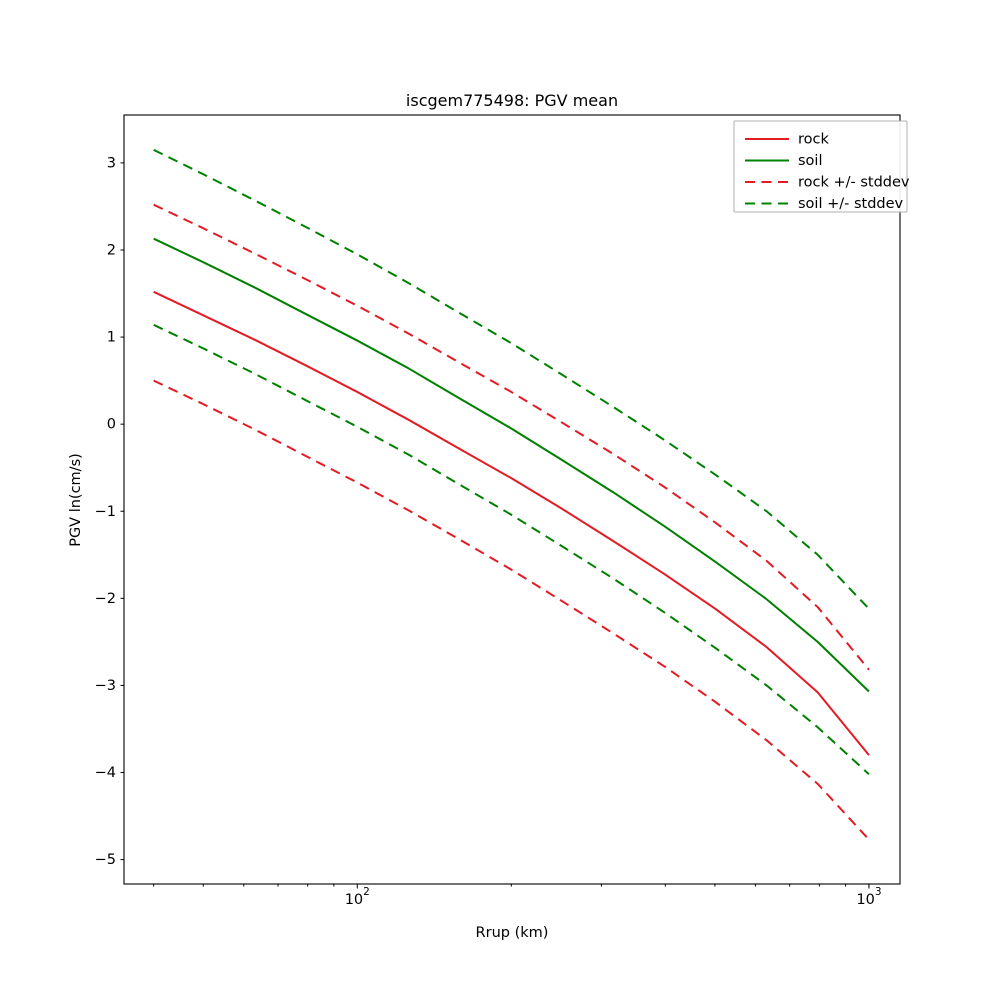 The height and width of the screenshot is (1000, 1000). I want to click on y-tick-label: 1, so click(111, 338).